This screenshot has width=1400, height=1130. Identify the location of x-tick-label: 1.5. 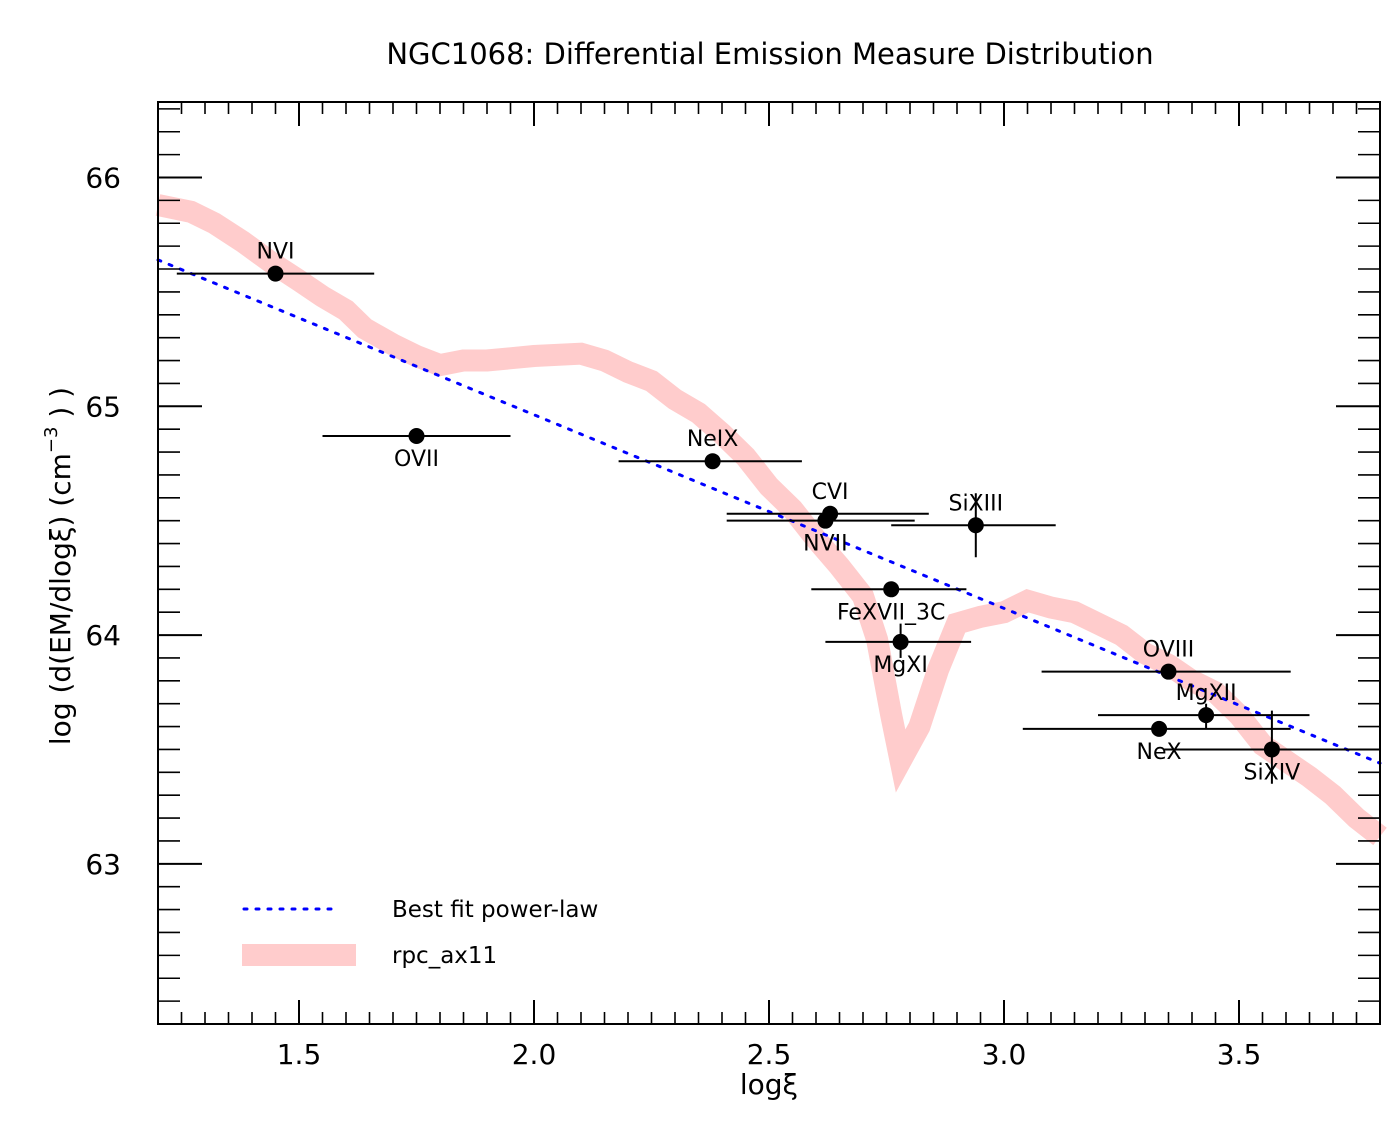
(299, 1054).